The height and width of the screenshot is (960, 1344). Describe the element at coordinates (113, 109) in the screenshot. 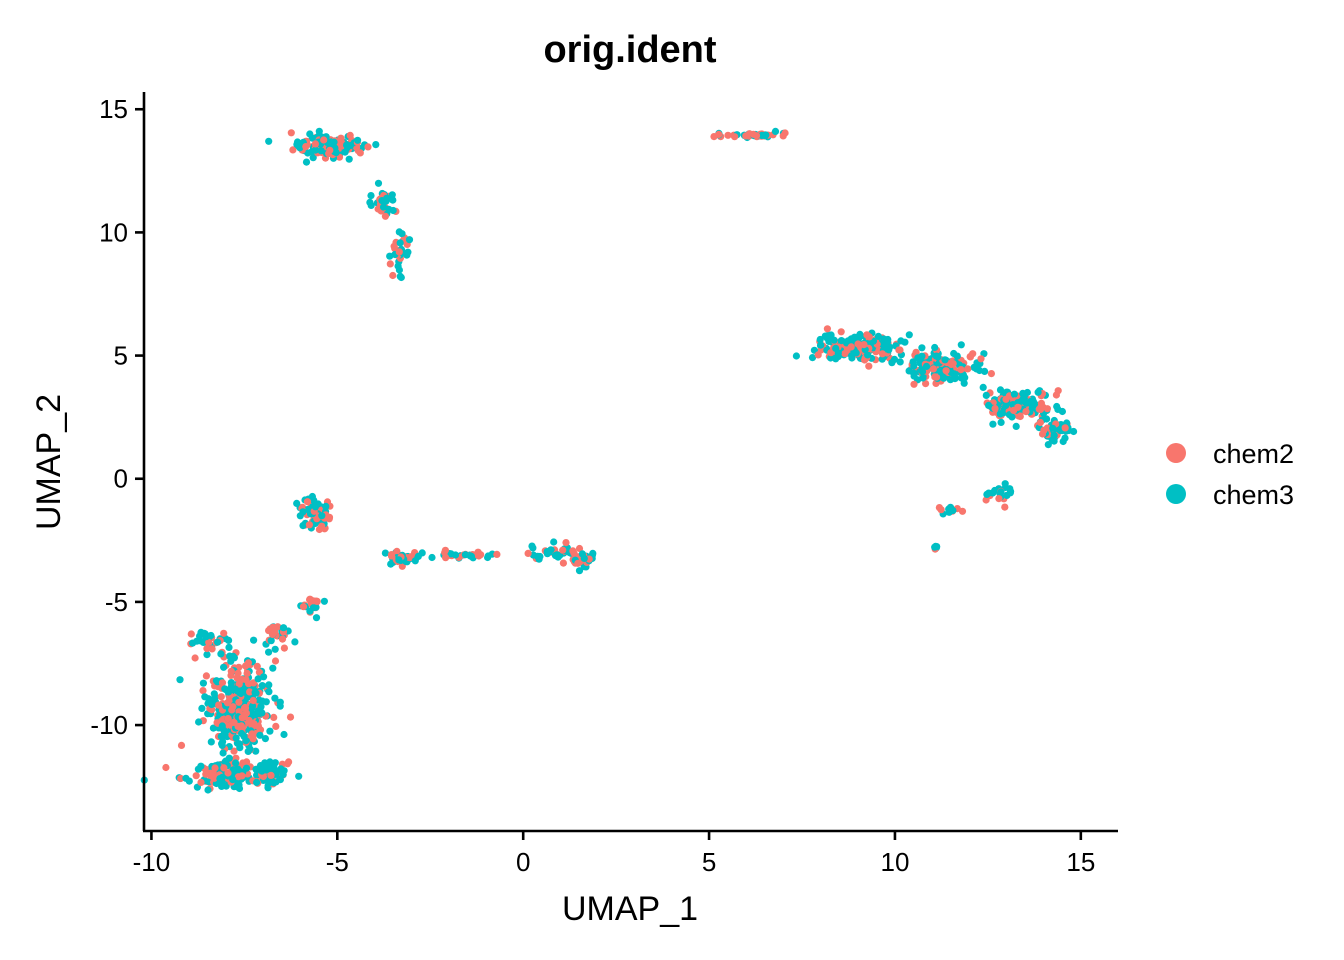

I see `y-tick-label: 15` at that location.